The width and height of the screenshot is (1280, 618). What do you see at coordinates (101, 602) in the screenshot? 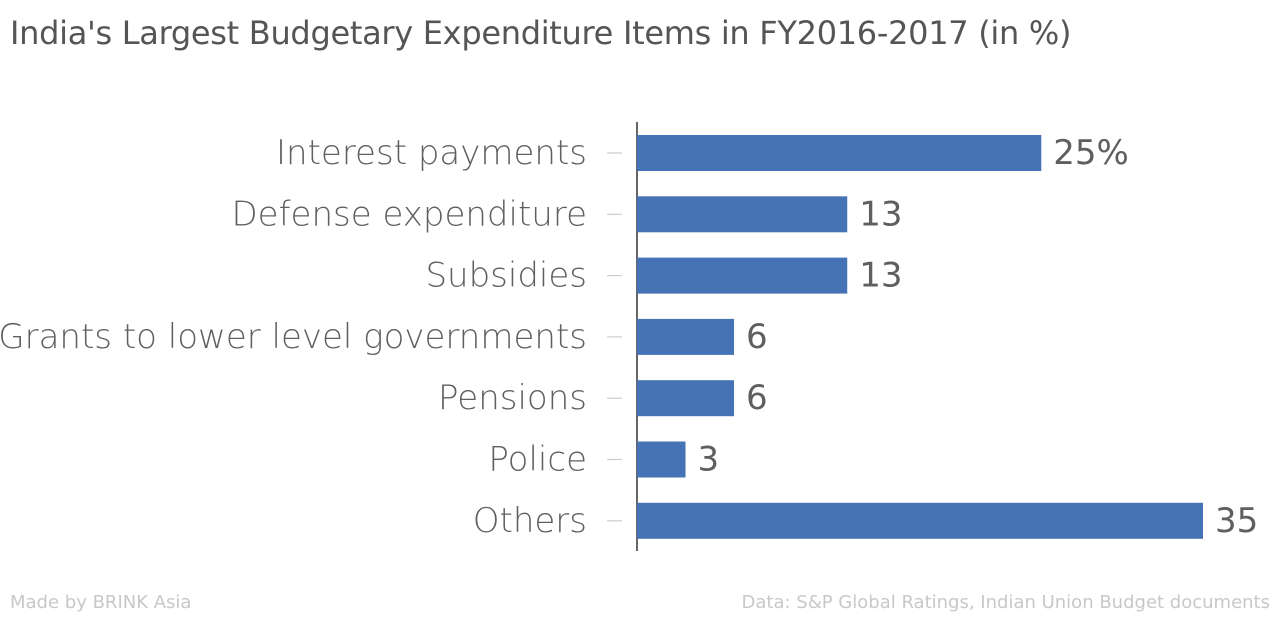
I see `made-by-credit: Made by BRINK Asia` at bounding box center [101, 602].